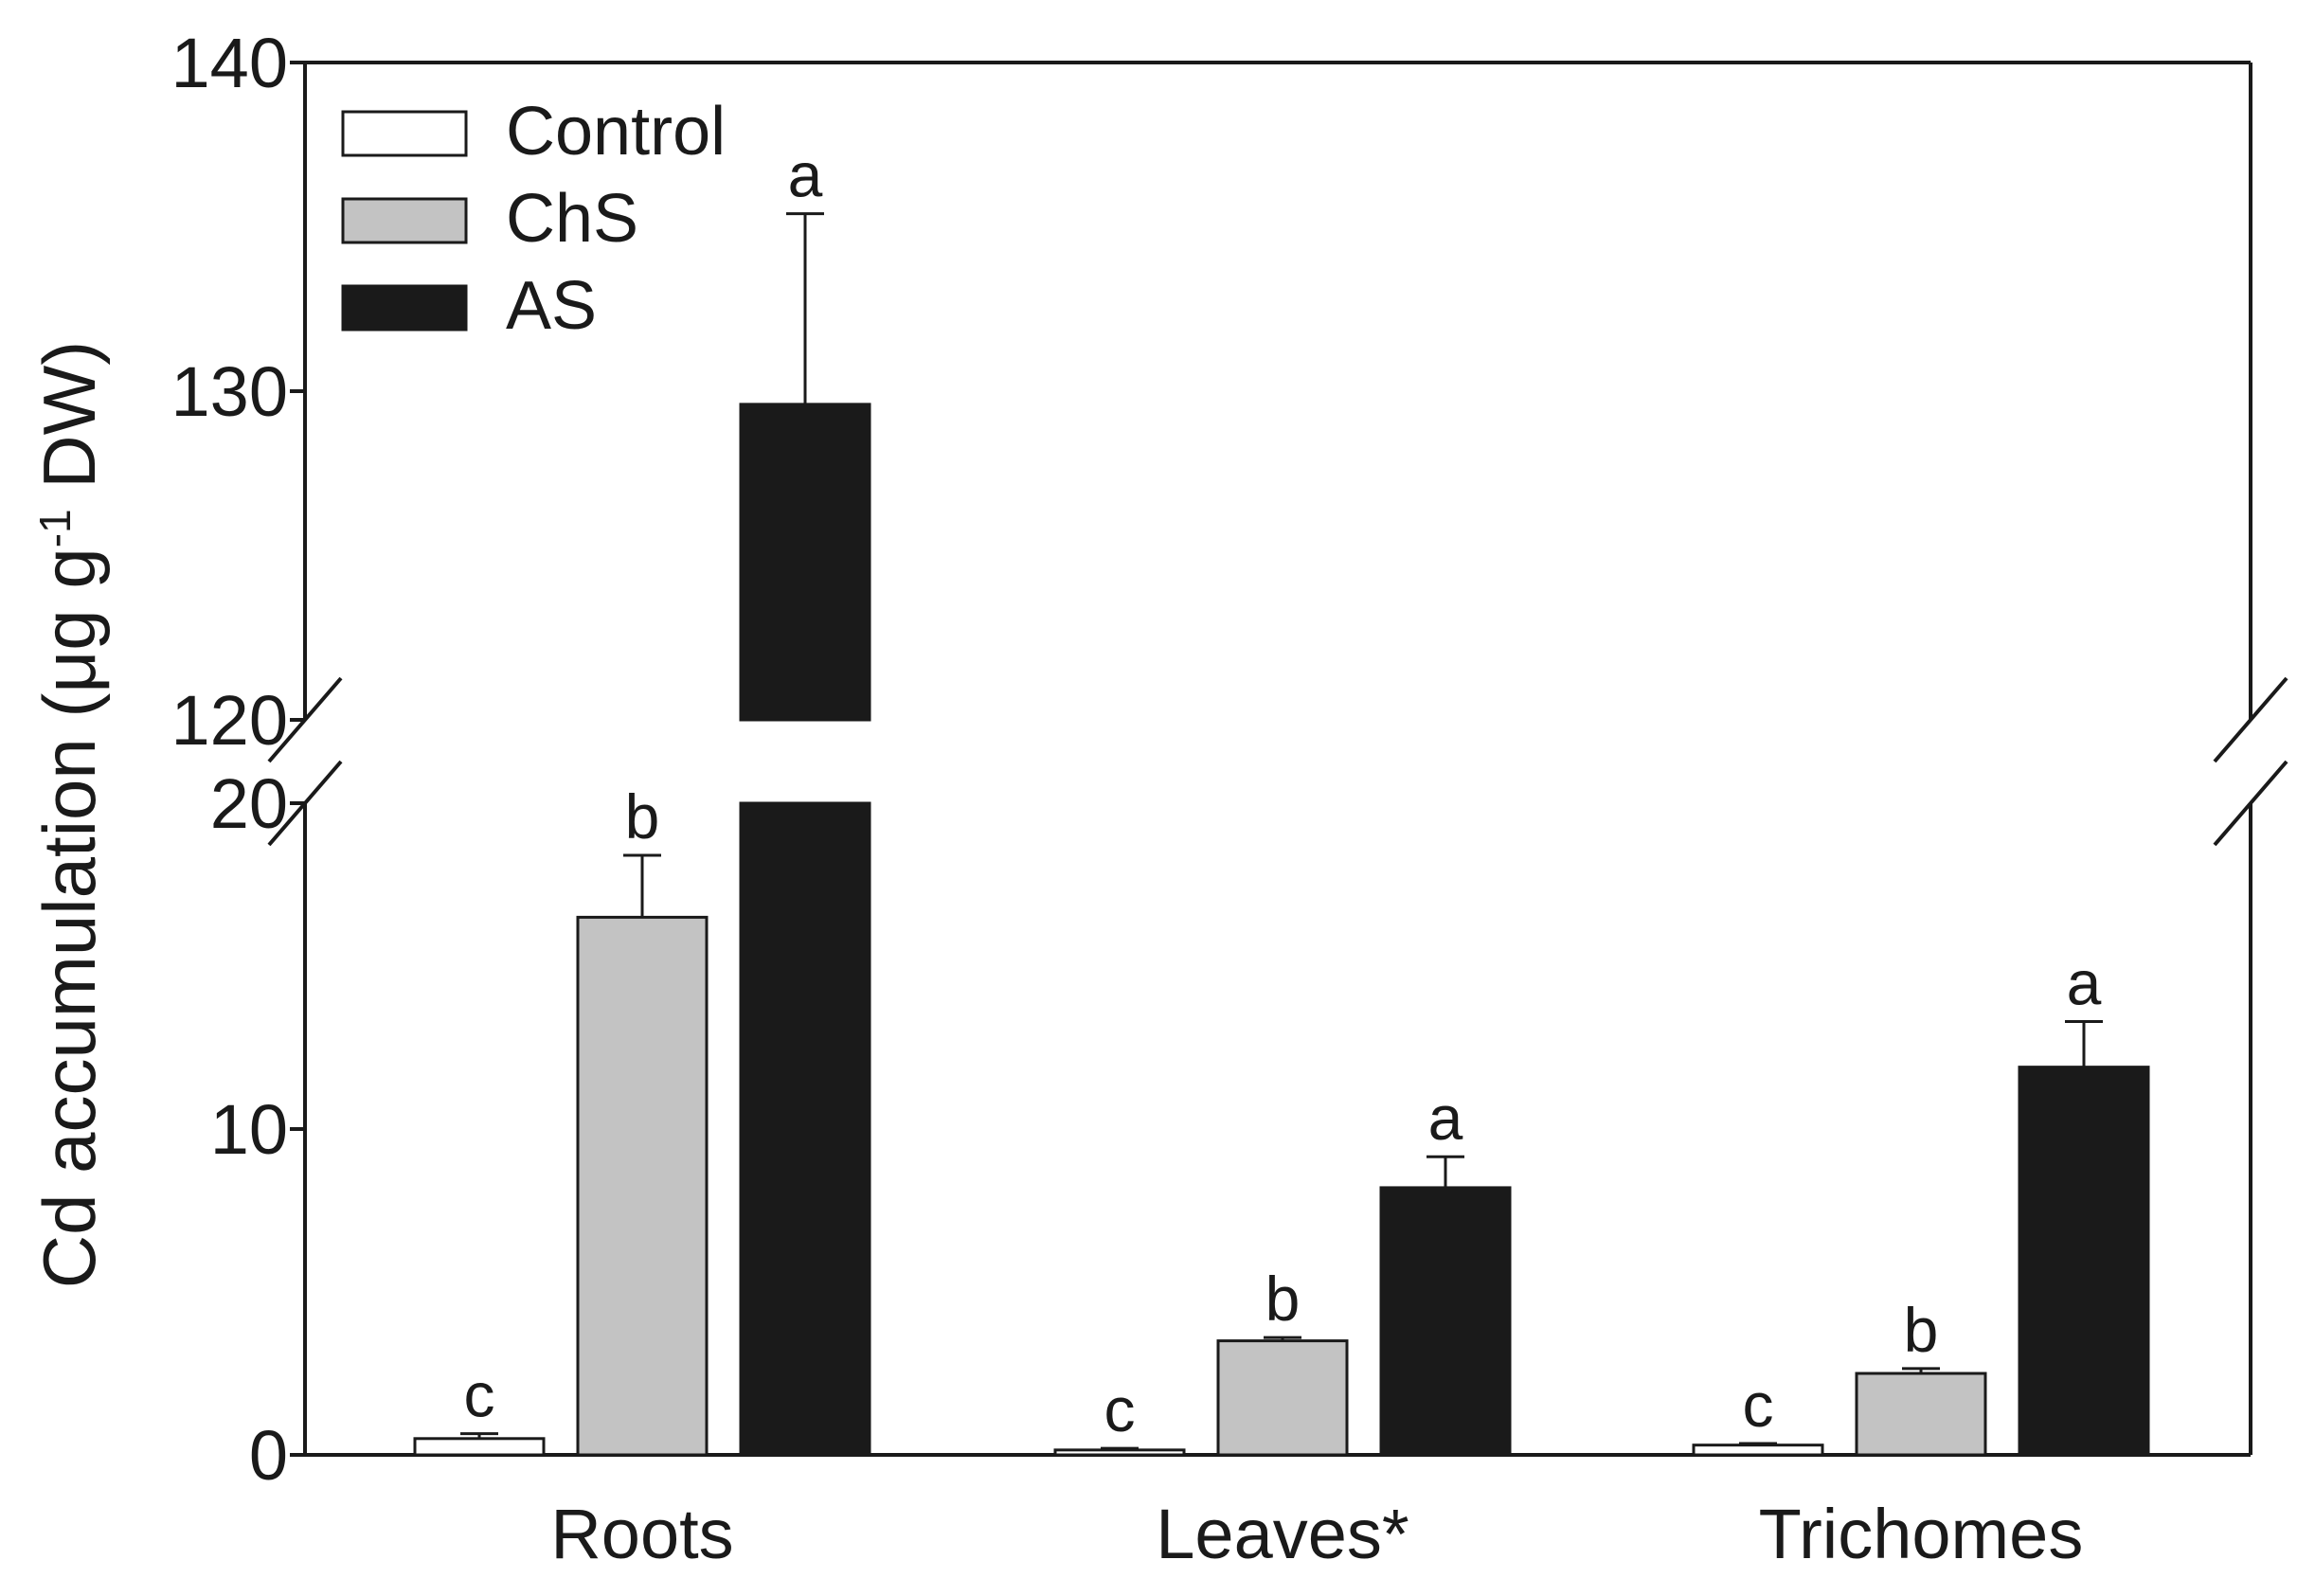 This screenshot has height=1596, width=2297. I want to click on bar-chs-roots: b, so click(642, 1119).